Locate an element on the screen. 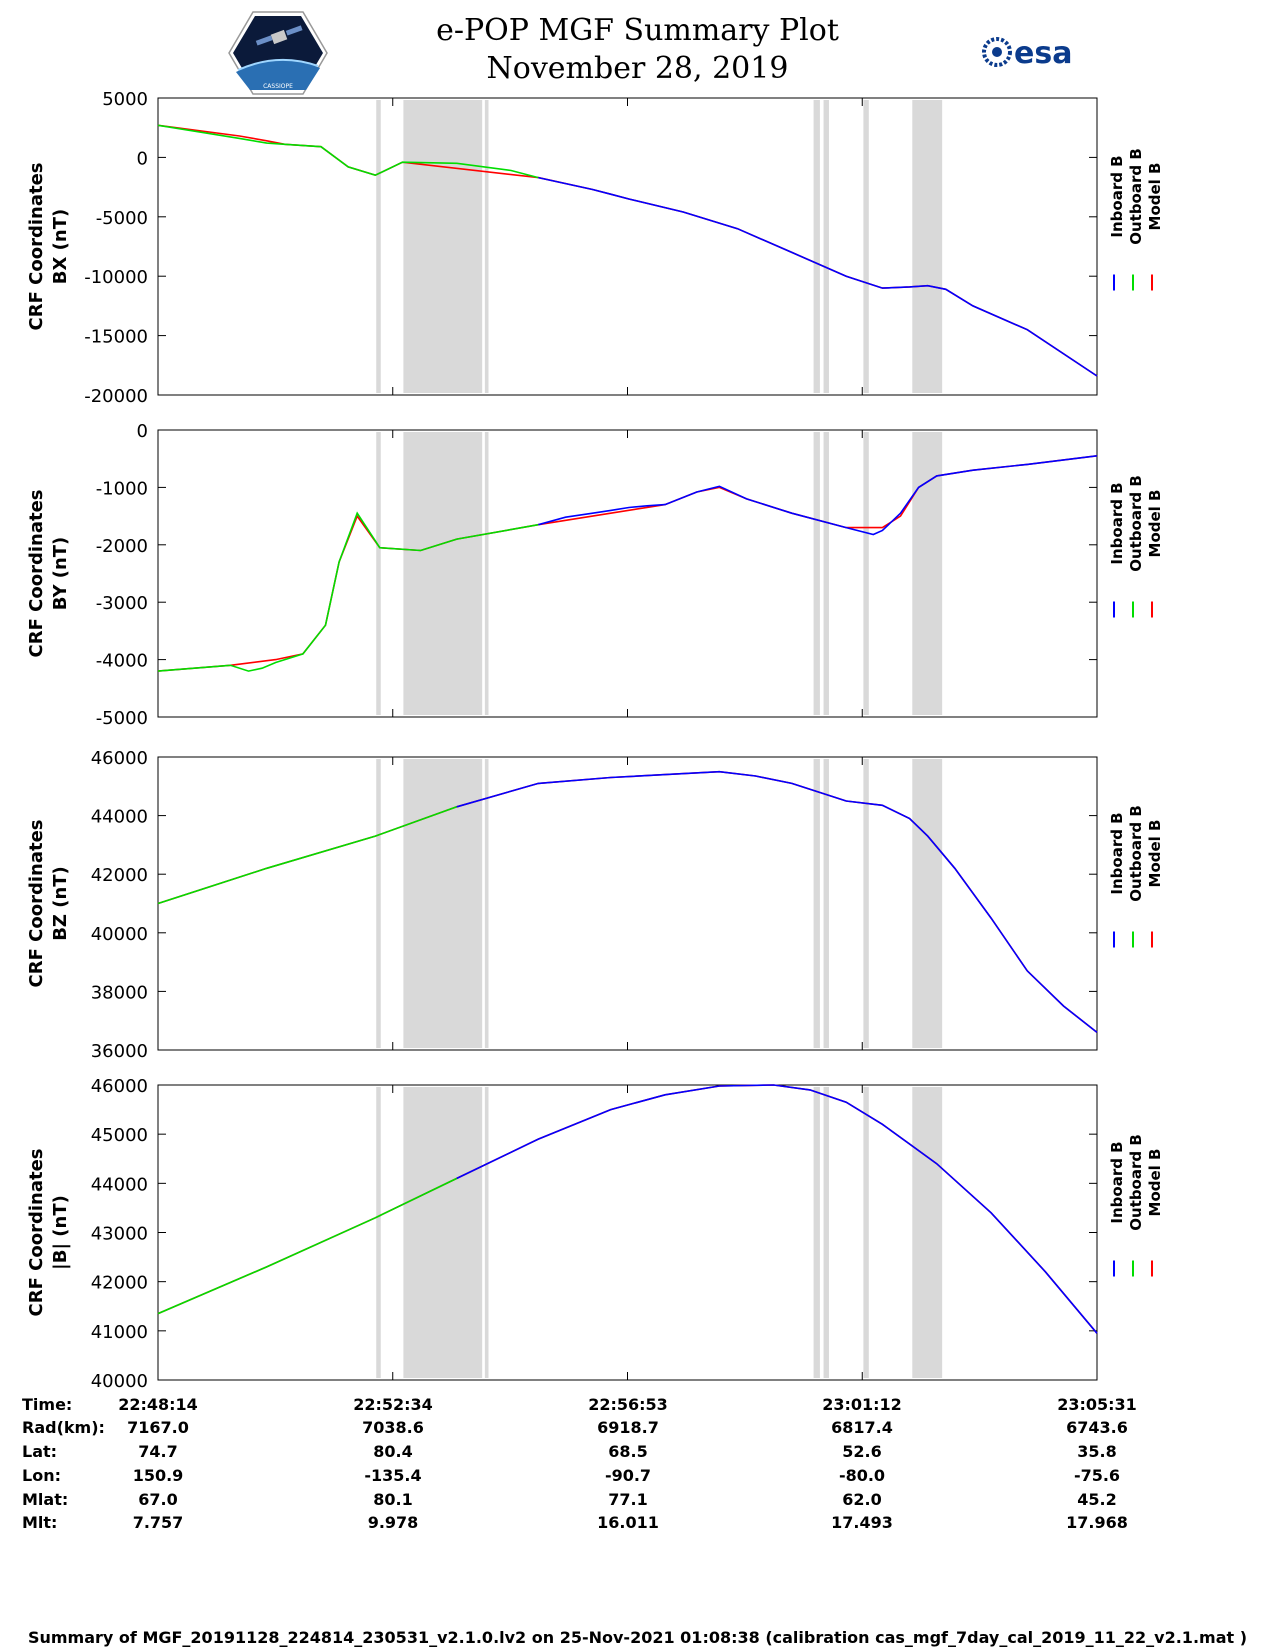 This screenshot has height=1650, width=1275. esa-logo: esa is located at coordinates (1027, 53).